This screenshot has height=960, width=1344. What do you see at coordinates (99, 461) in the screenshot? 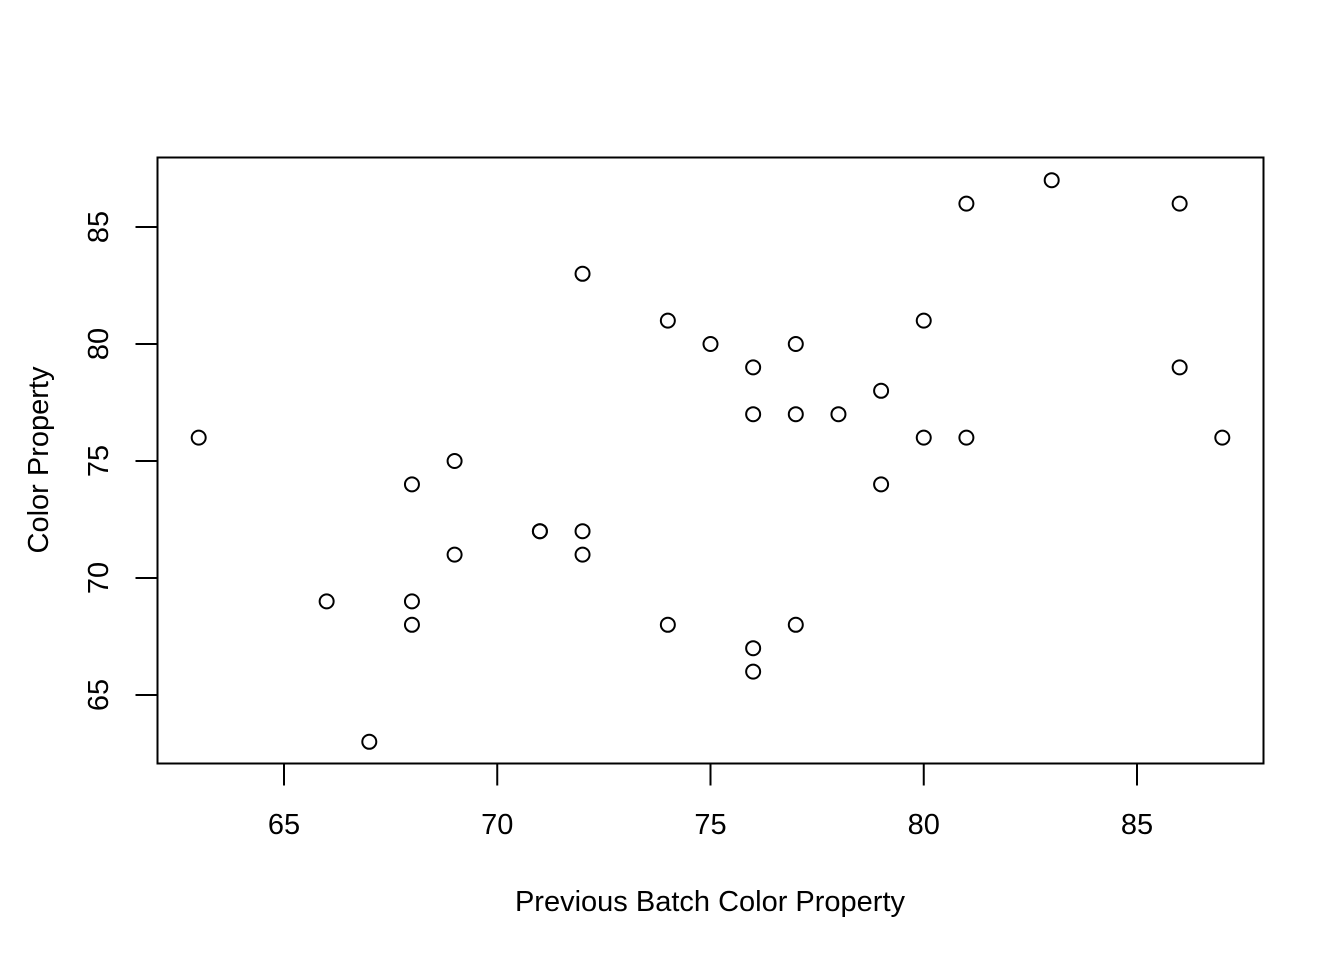
I see `y-tick-label: 75` at bounding box center [99, 461].